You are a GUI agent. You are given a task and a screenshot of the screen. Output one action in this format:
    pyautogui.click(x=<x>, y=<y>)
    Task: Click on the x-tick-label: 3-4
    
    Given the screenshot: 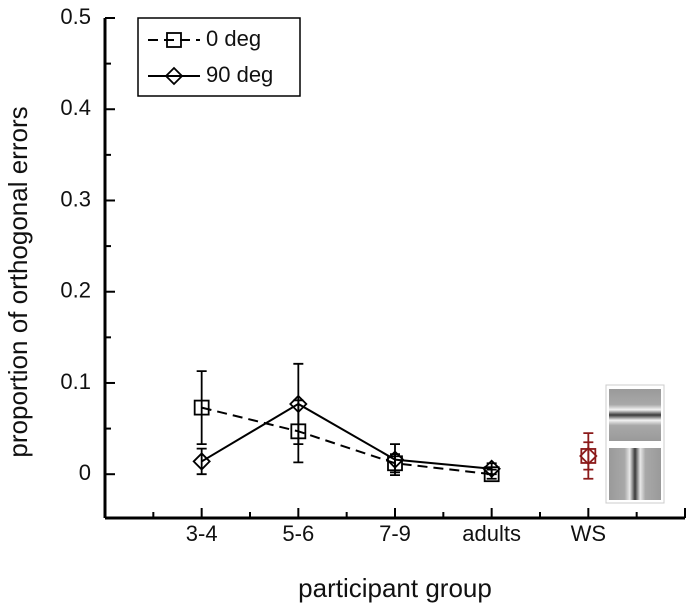 What is the action you would take?
    pyautogui.click(x=202, y=533)
    